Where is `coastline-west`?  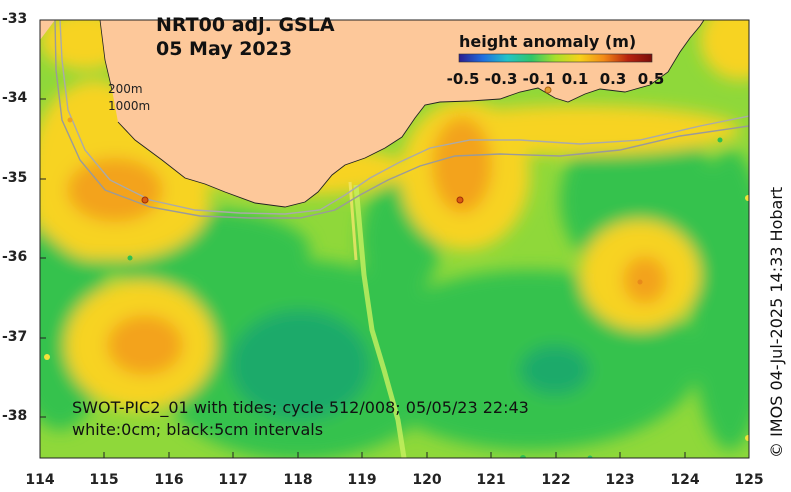
coastline-west is located at coordinates (76, 55).